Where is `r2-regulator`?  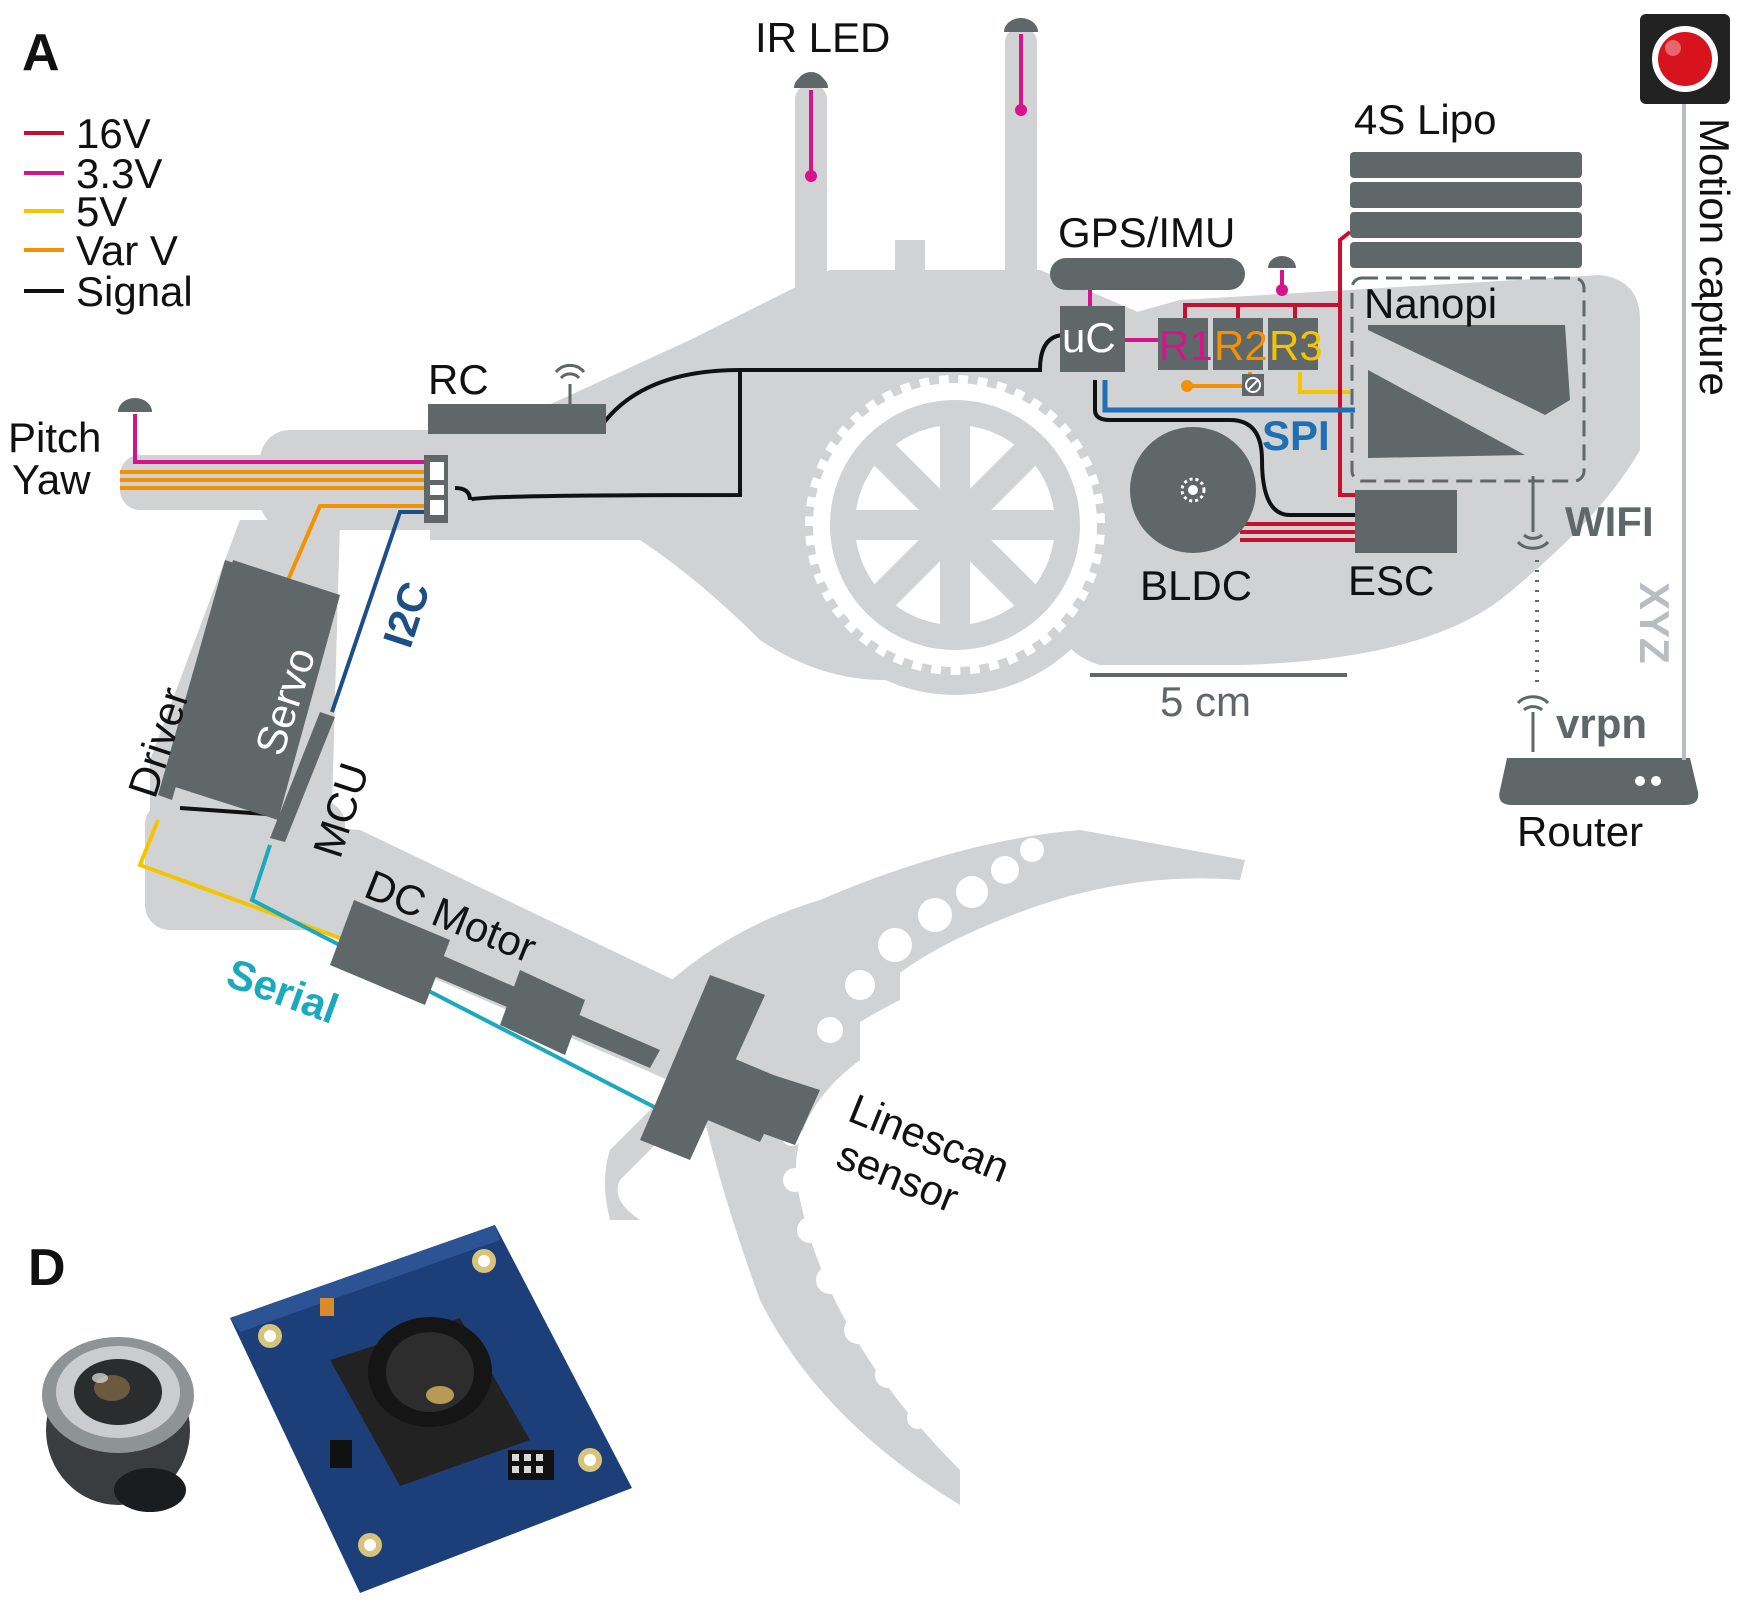
r2-regulator is located at coordinates (1238, 344).